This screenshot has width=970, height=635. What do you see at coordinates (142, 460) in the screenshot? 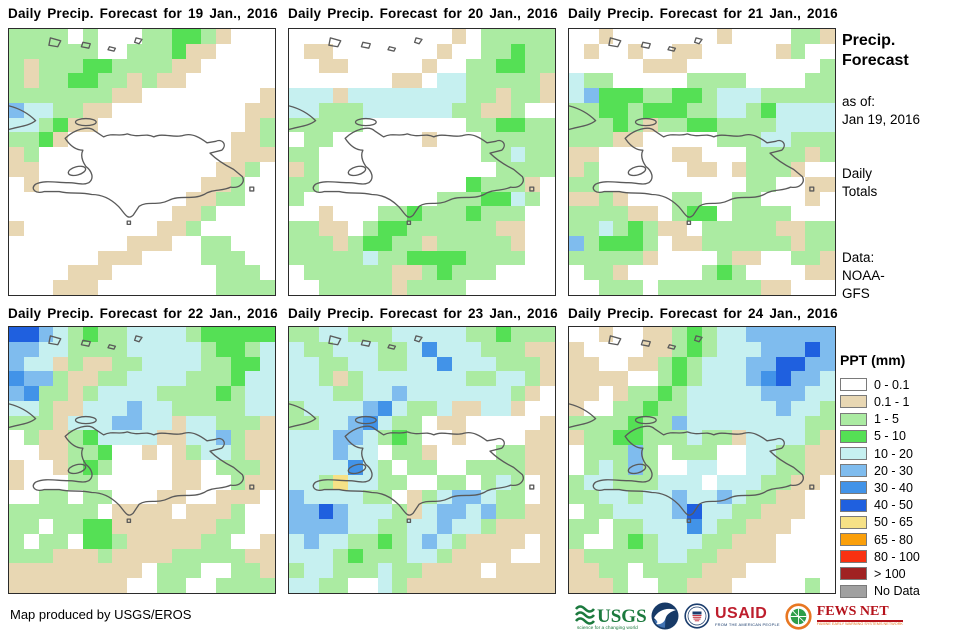
I see `map-panel-22jan` at bounding box center [142, 460].